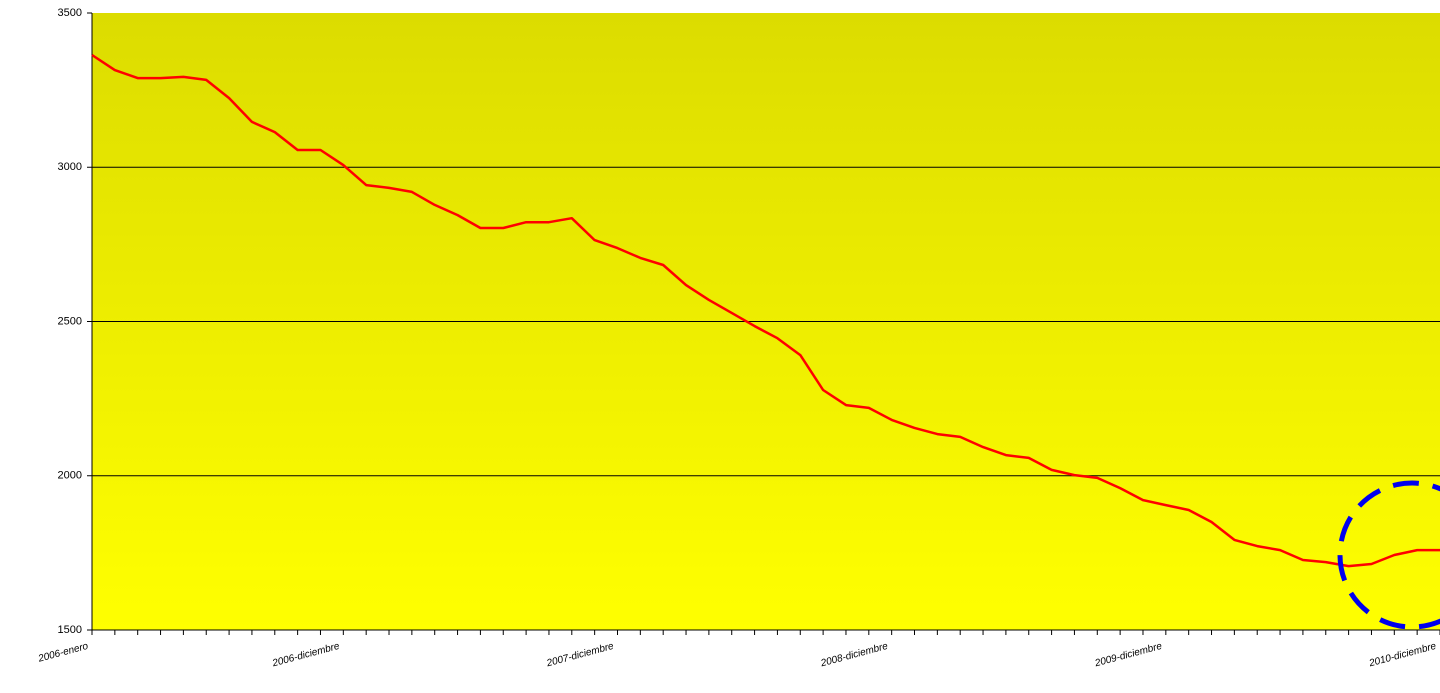  Describe the element at coordinates (580, 655) in the screenshot. I see `x-tick-label: 2007-diciembre` at that location.